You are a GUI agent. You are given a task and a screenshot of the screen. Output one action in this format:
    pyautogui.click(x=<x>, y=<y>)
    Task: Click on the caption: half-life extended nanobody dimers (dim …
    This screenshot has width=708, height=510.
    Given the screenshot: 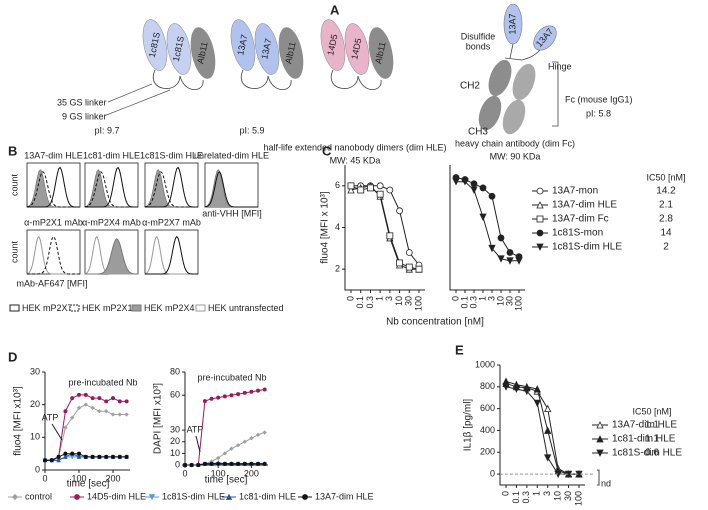 What is the action you would take?
    pyautogui.click(x=354, y=147)
    